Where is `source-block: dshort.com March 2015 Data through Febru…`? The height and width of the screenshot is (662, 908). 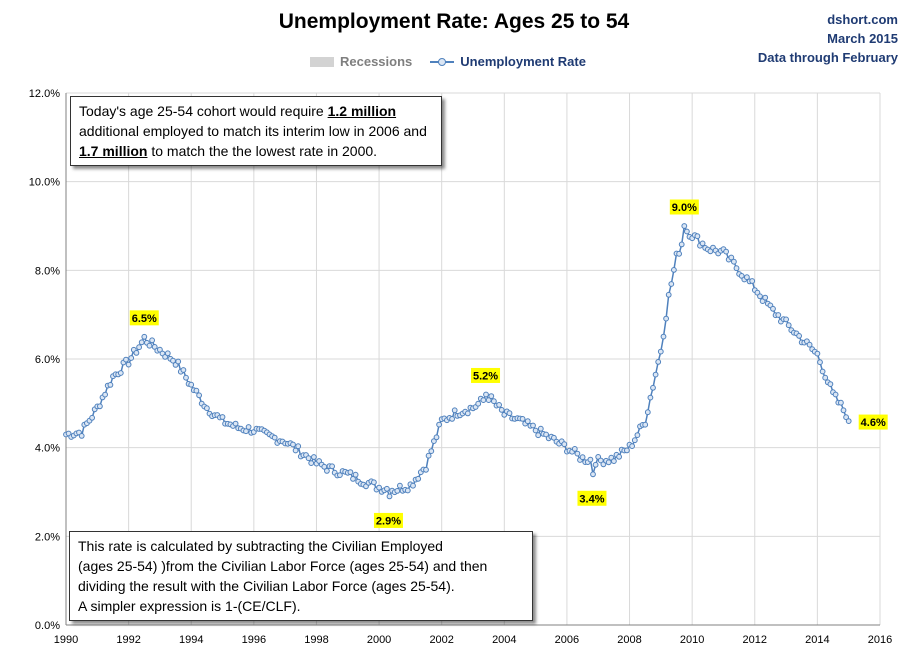
source-block: dshort.com March 2015 Data through Febru… is located at coordinates (828, 38).